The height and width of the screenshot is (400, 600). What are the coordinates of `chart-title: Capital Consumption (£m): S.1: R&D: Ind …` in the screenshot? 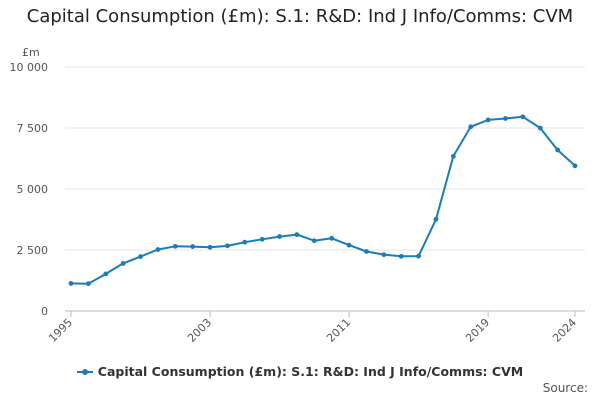 It's located at (300, 16).